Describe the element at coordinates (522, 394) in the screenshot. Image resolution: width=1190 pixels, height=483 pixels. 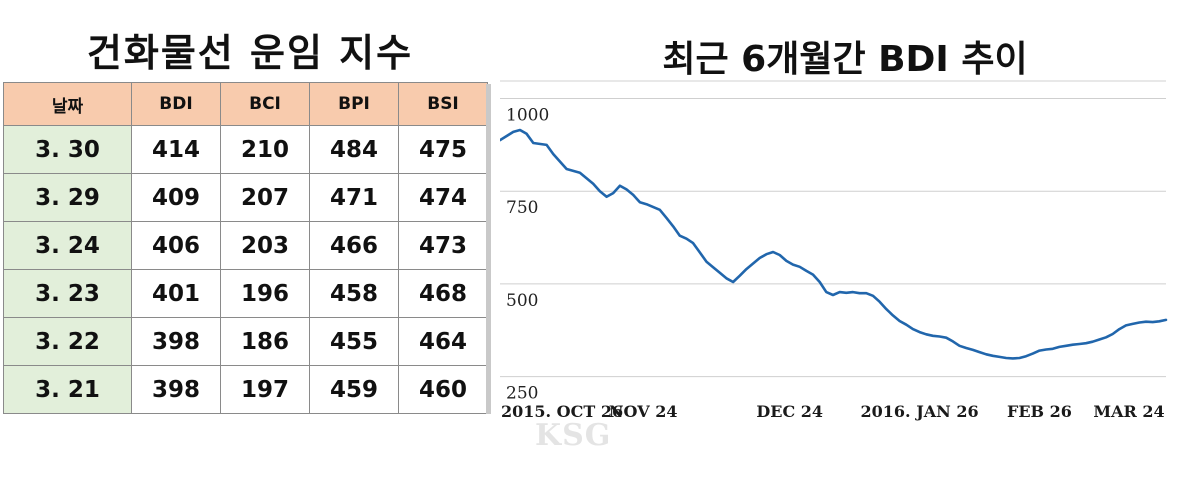
I see `y-tick-label: 250` at that location.